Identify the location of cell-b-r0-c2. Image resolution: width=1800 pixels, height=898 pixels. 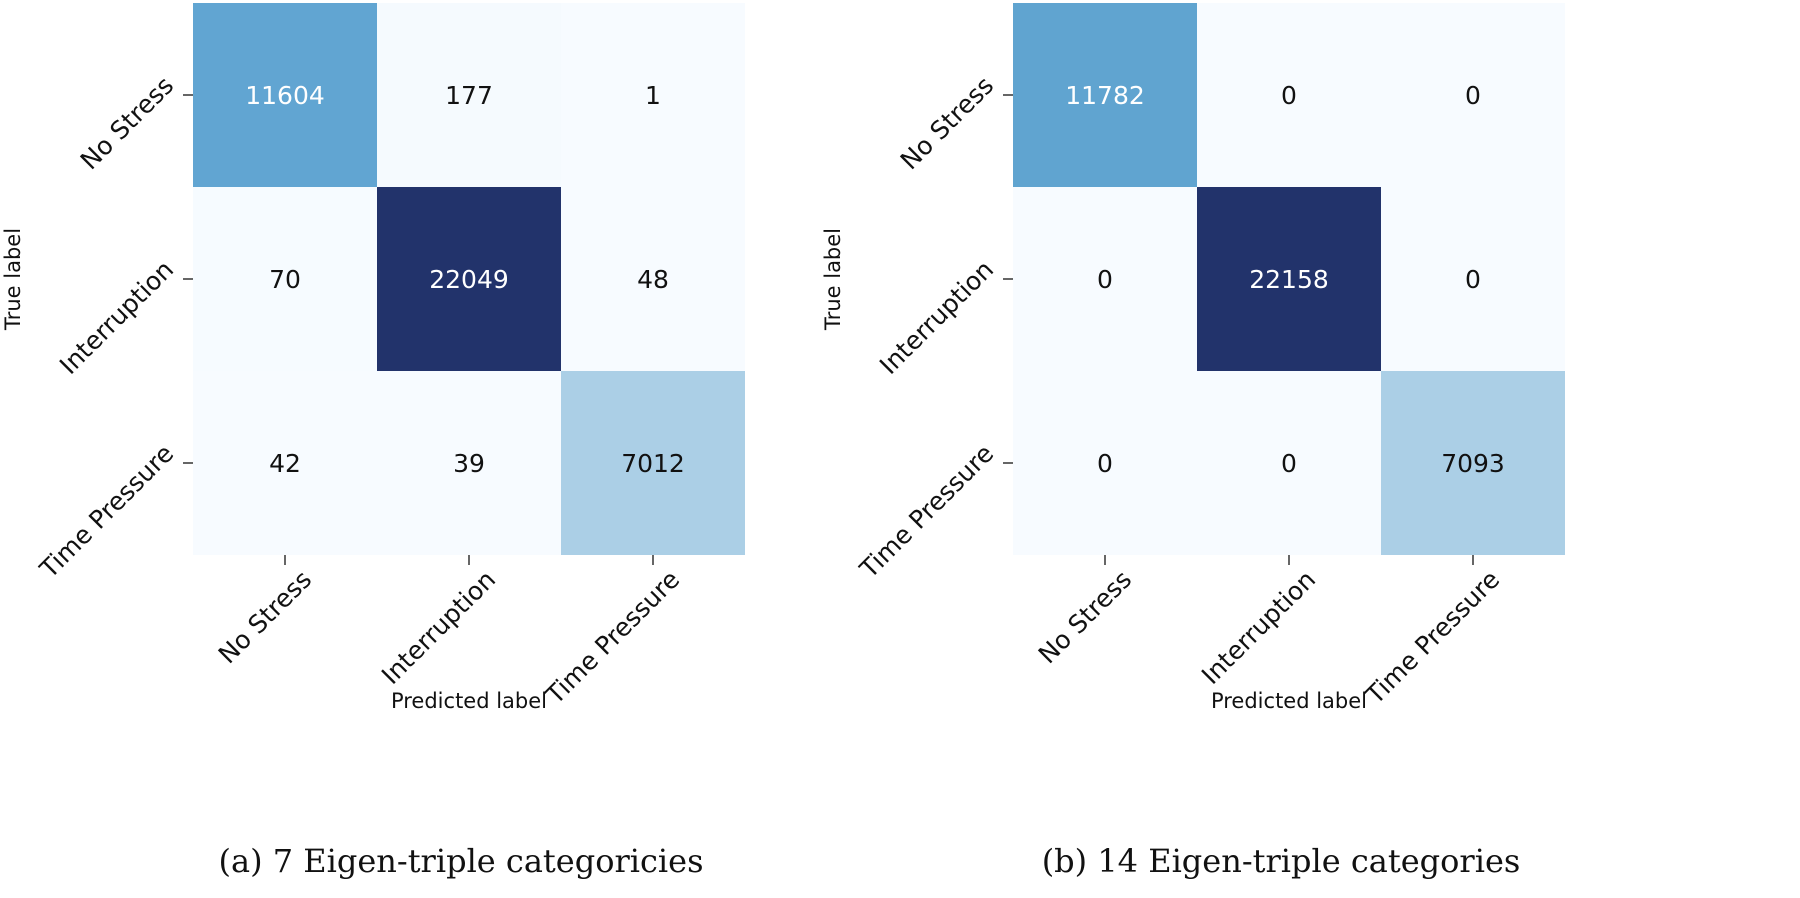
(1473, 95).